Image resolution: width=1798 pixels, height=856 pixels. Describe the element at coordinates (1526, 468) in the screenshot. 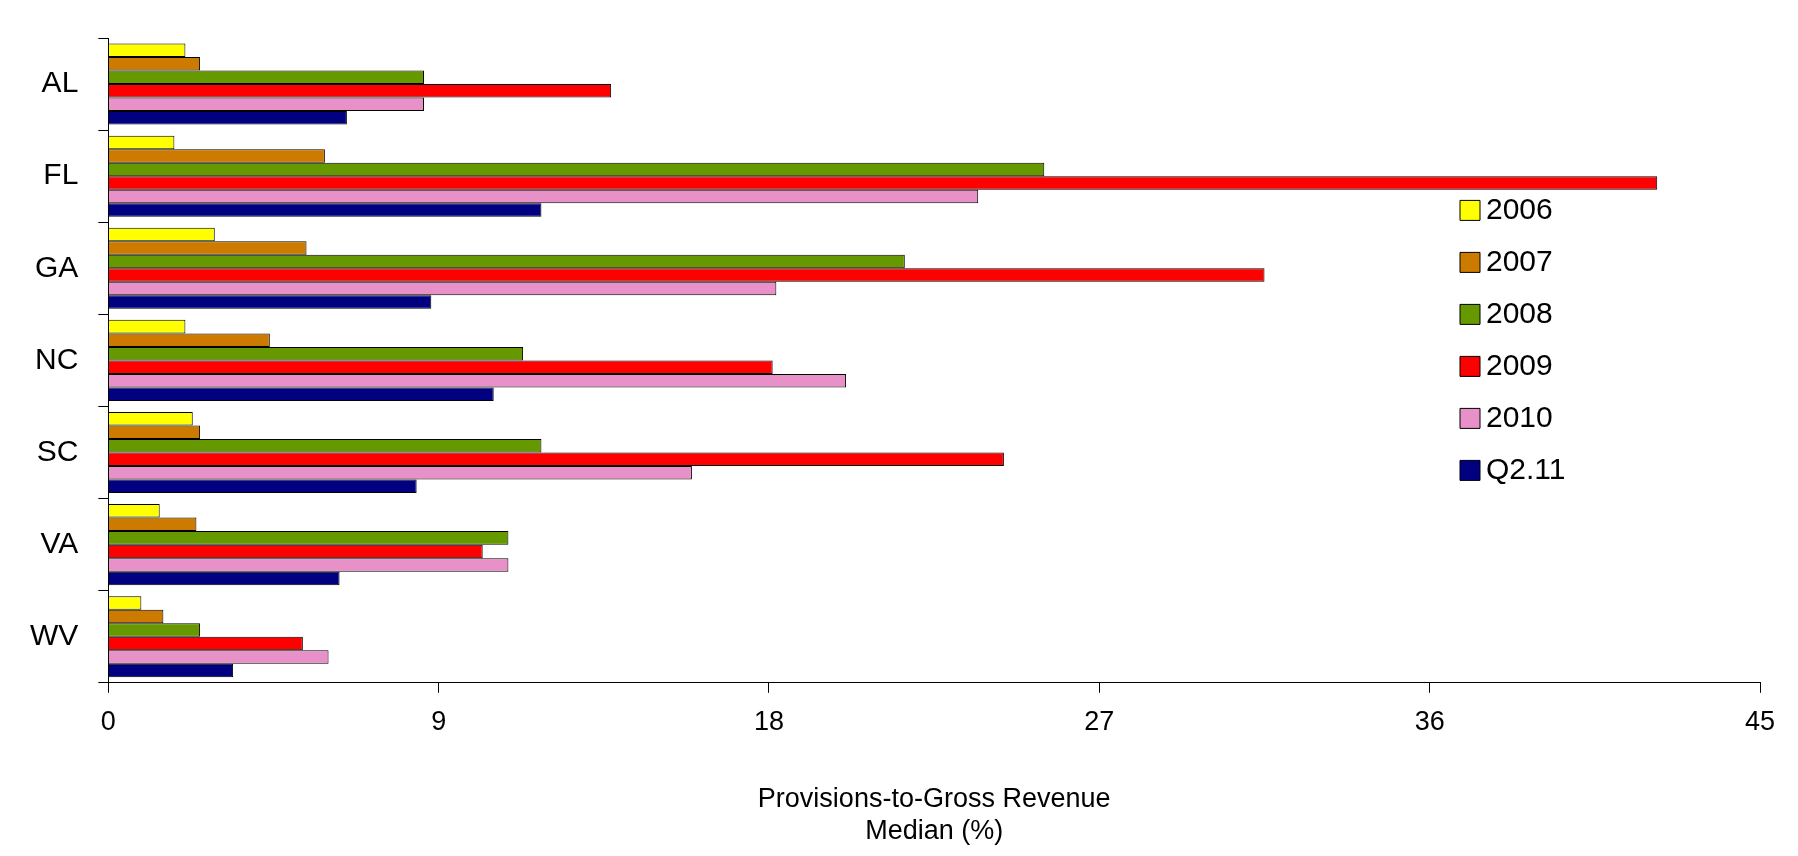

I see `legend-label: Q2.11` at that location.